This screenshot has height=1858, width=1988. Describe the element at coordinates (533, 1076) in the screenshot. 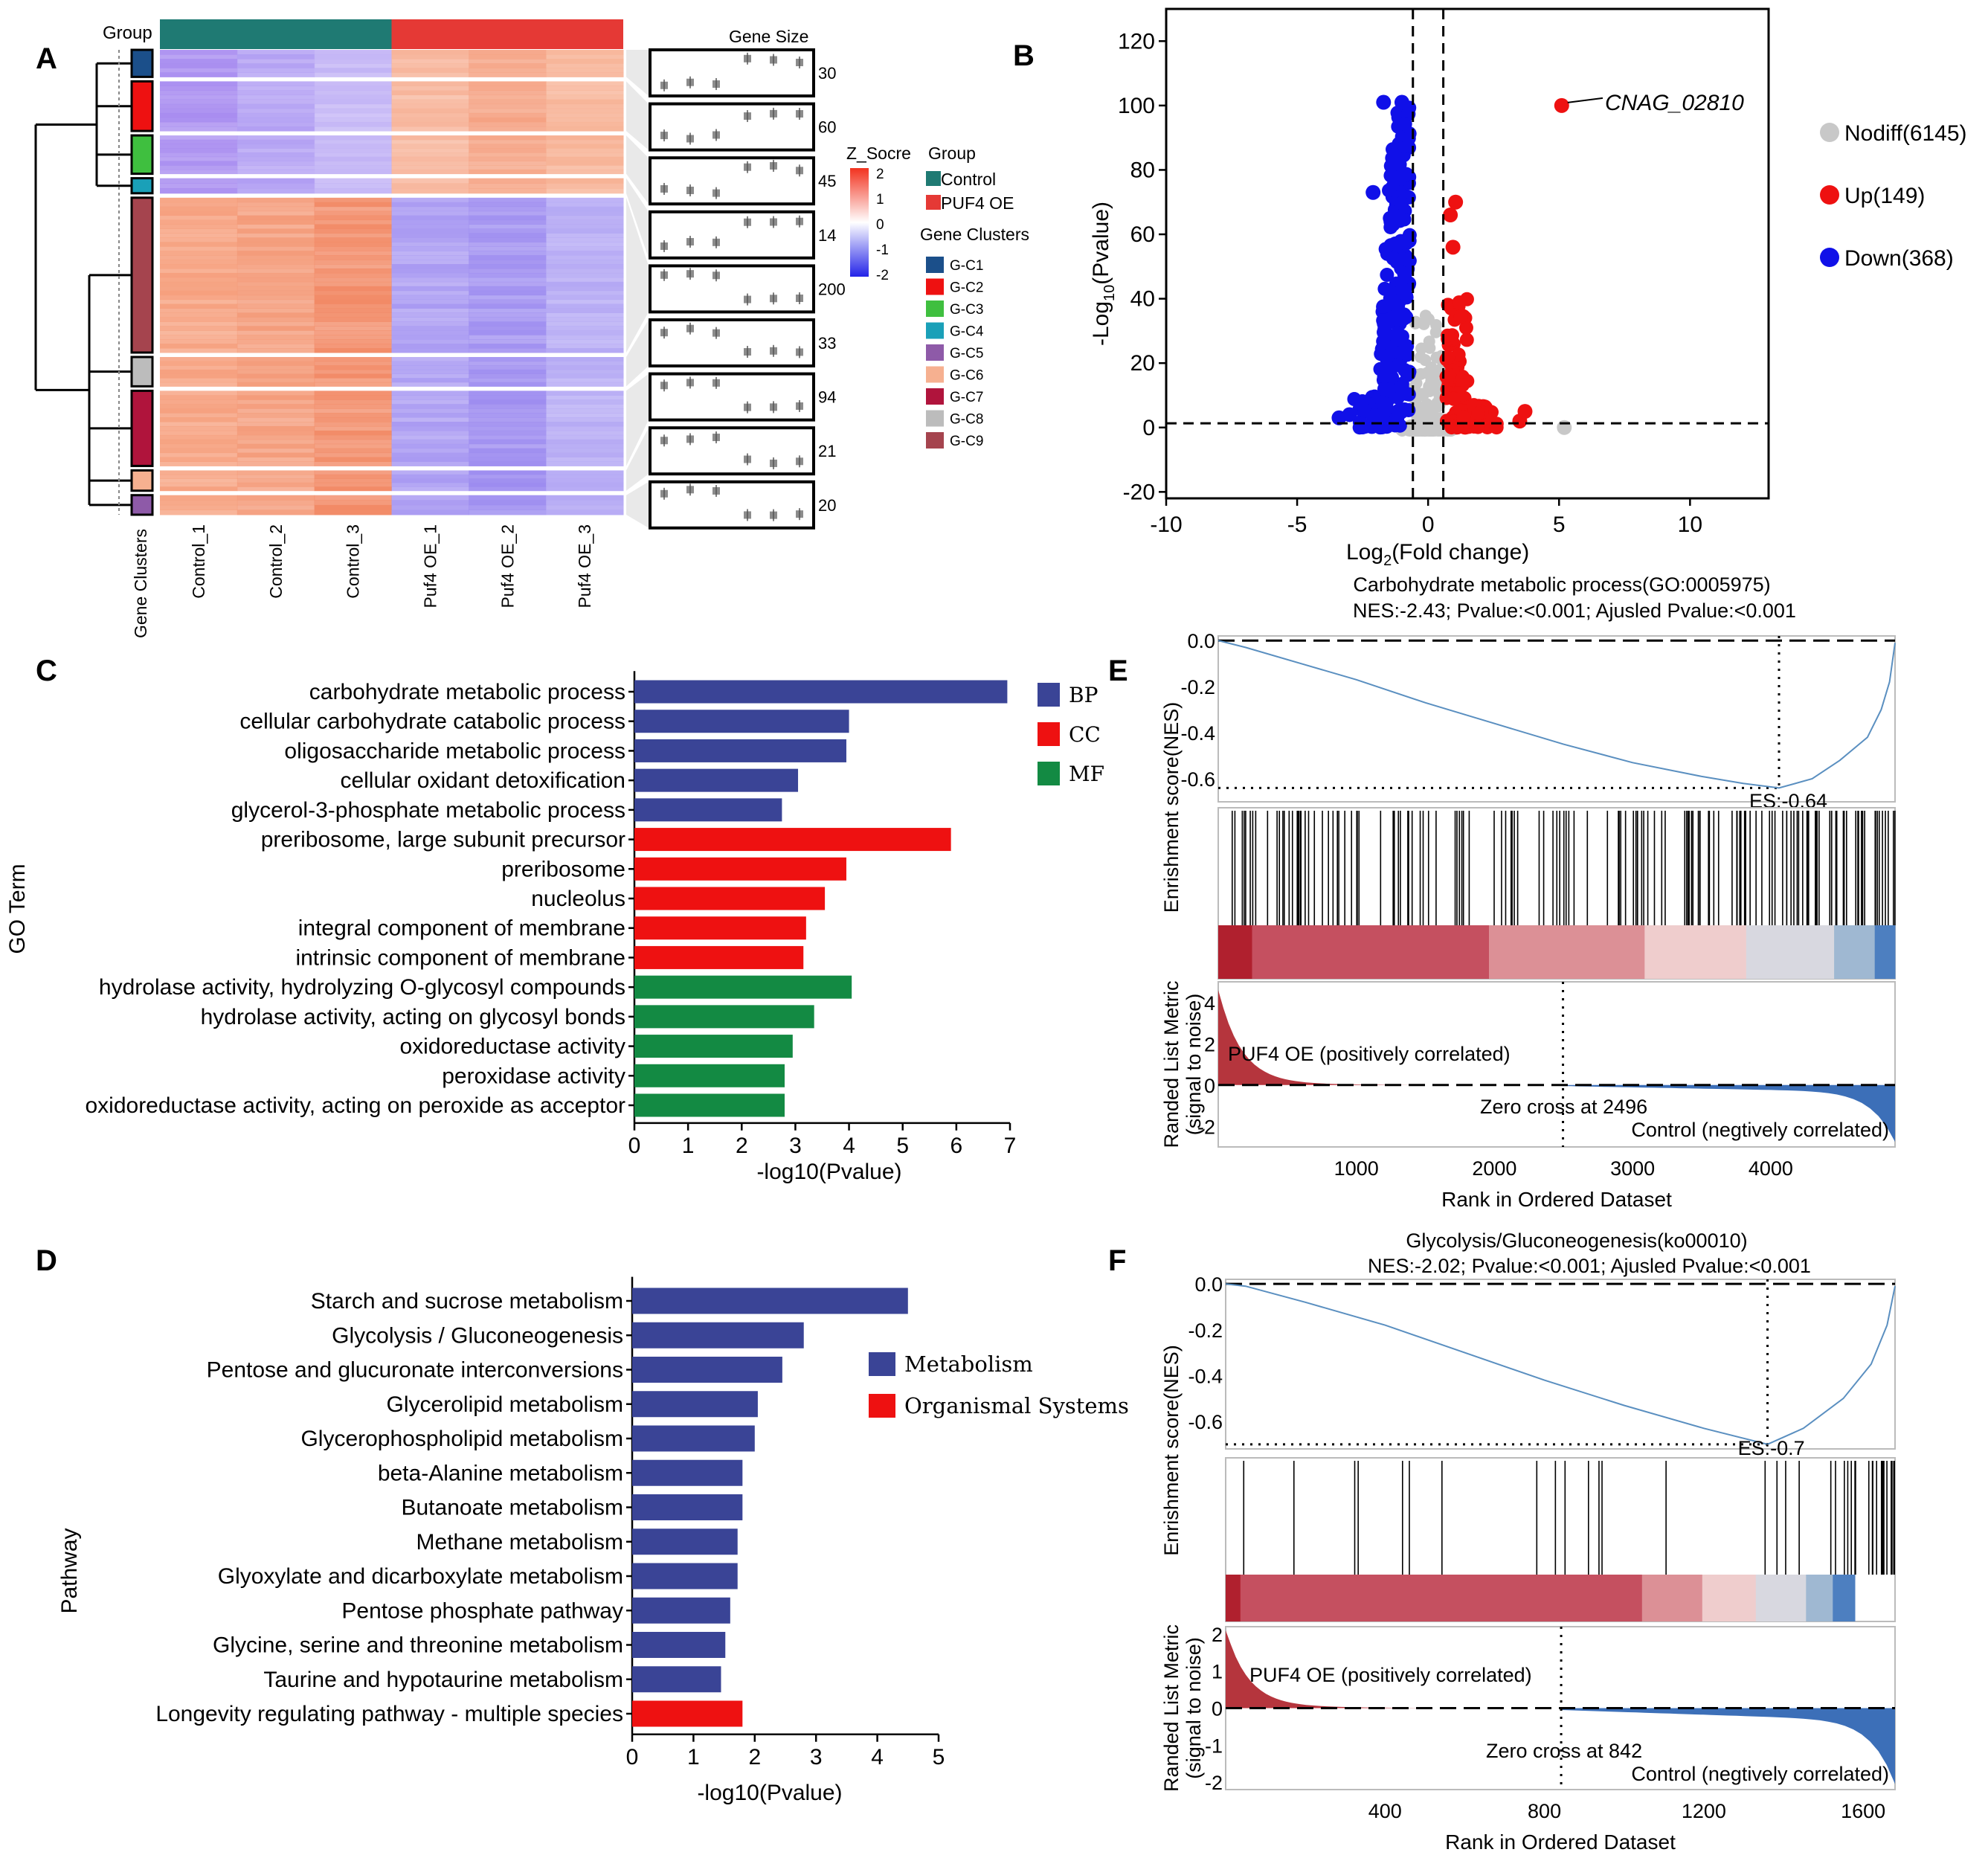

I see `bar-category-label: peroxidase activity` at that location.